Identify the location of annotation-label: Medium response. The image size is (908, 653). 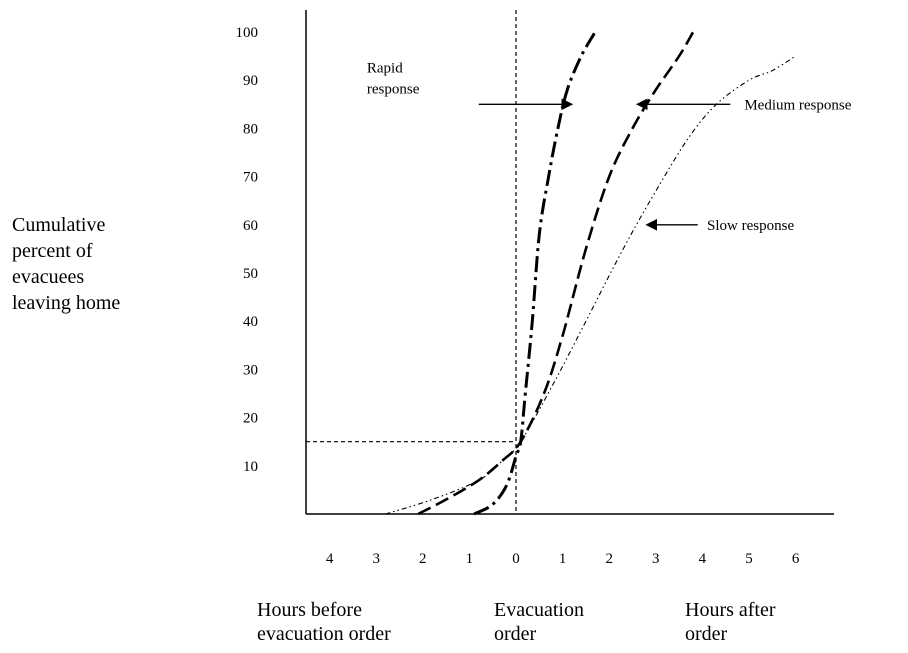
(797, 105).